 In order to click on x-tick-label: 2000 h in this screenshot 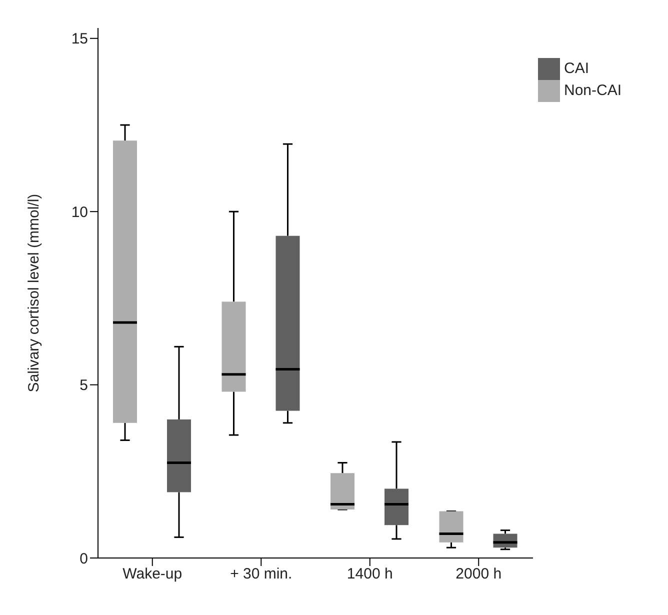, I will do `click(479, 574)`.